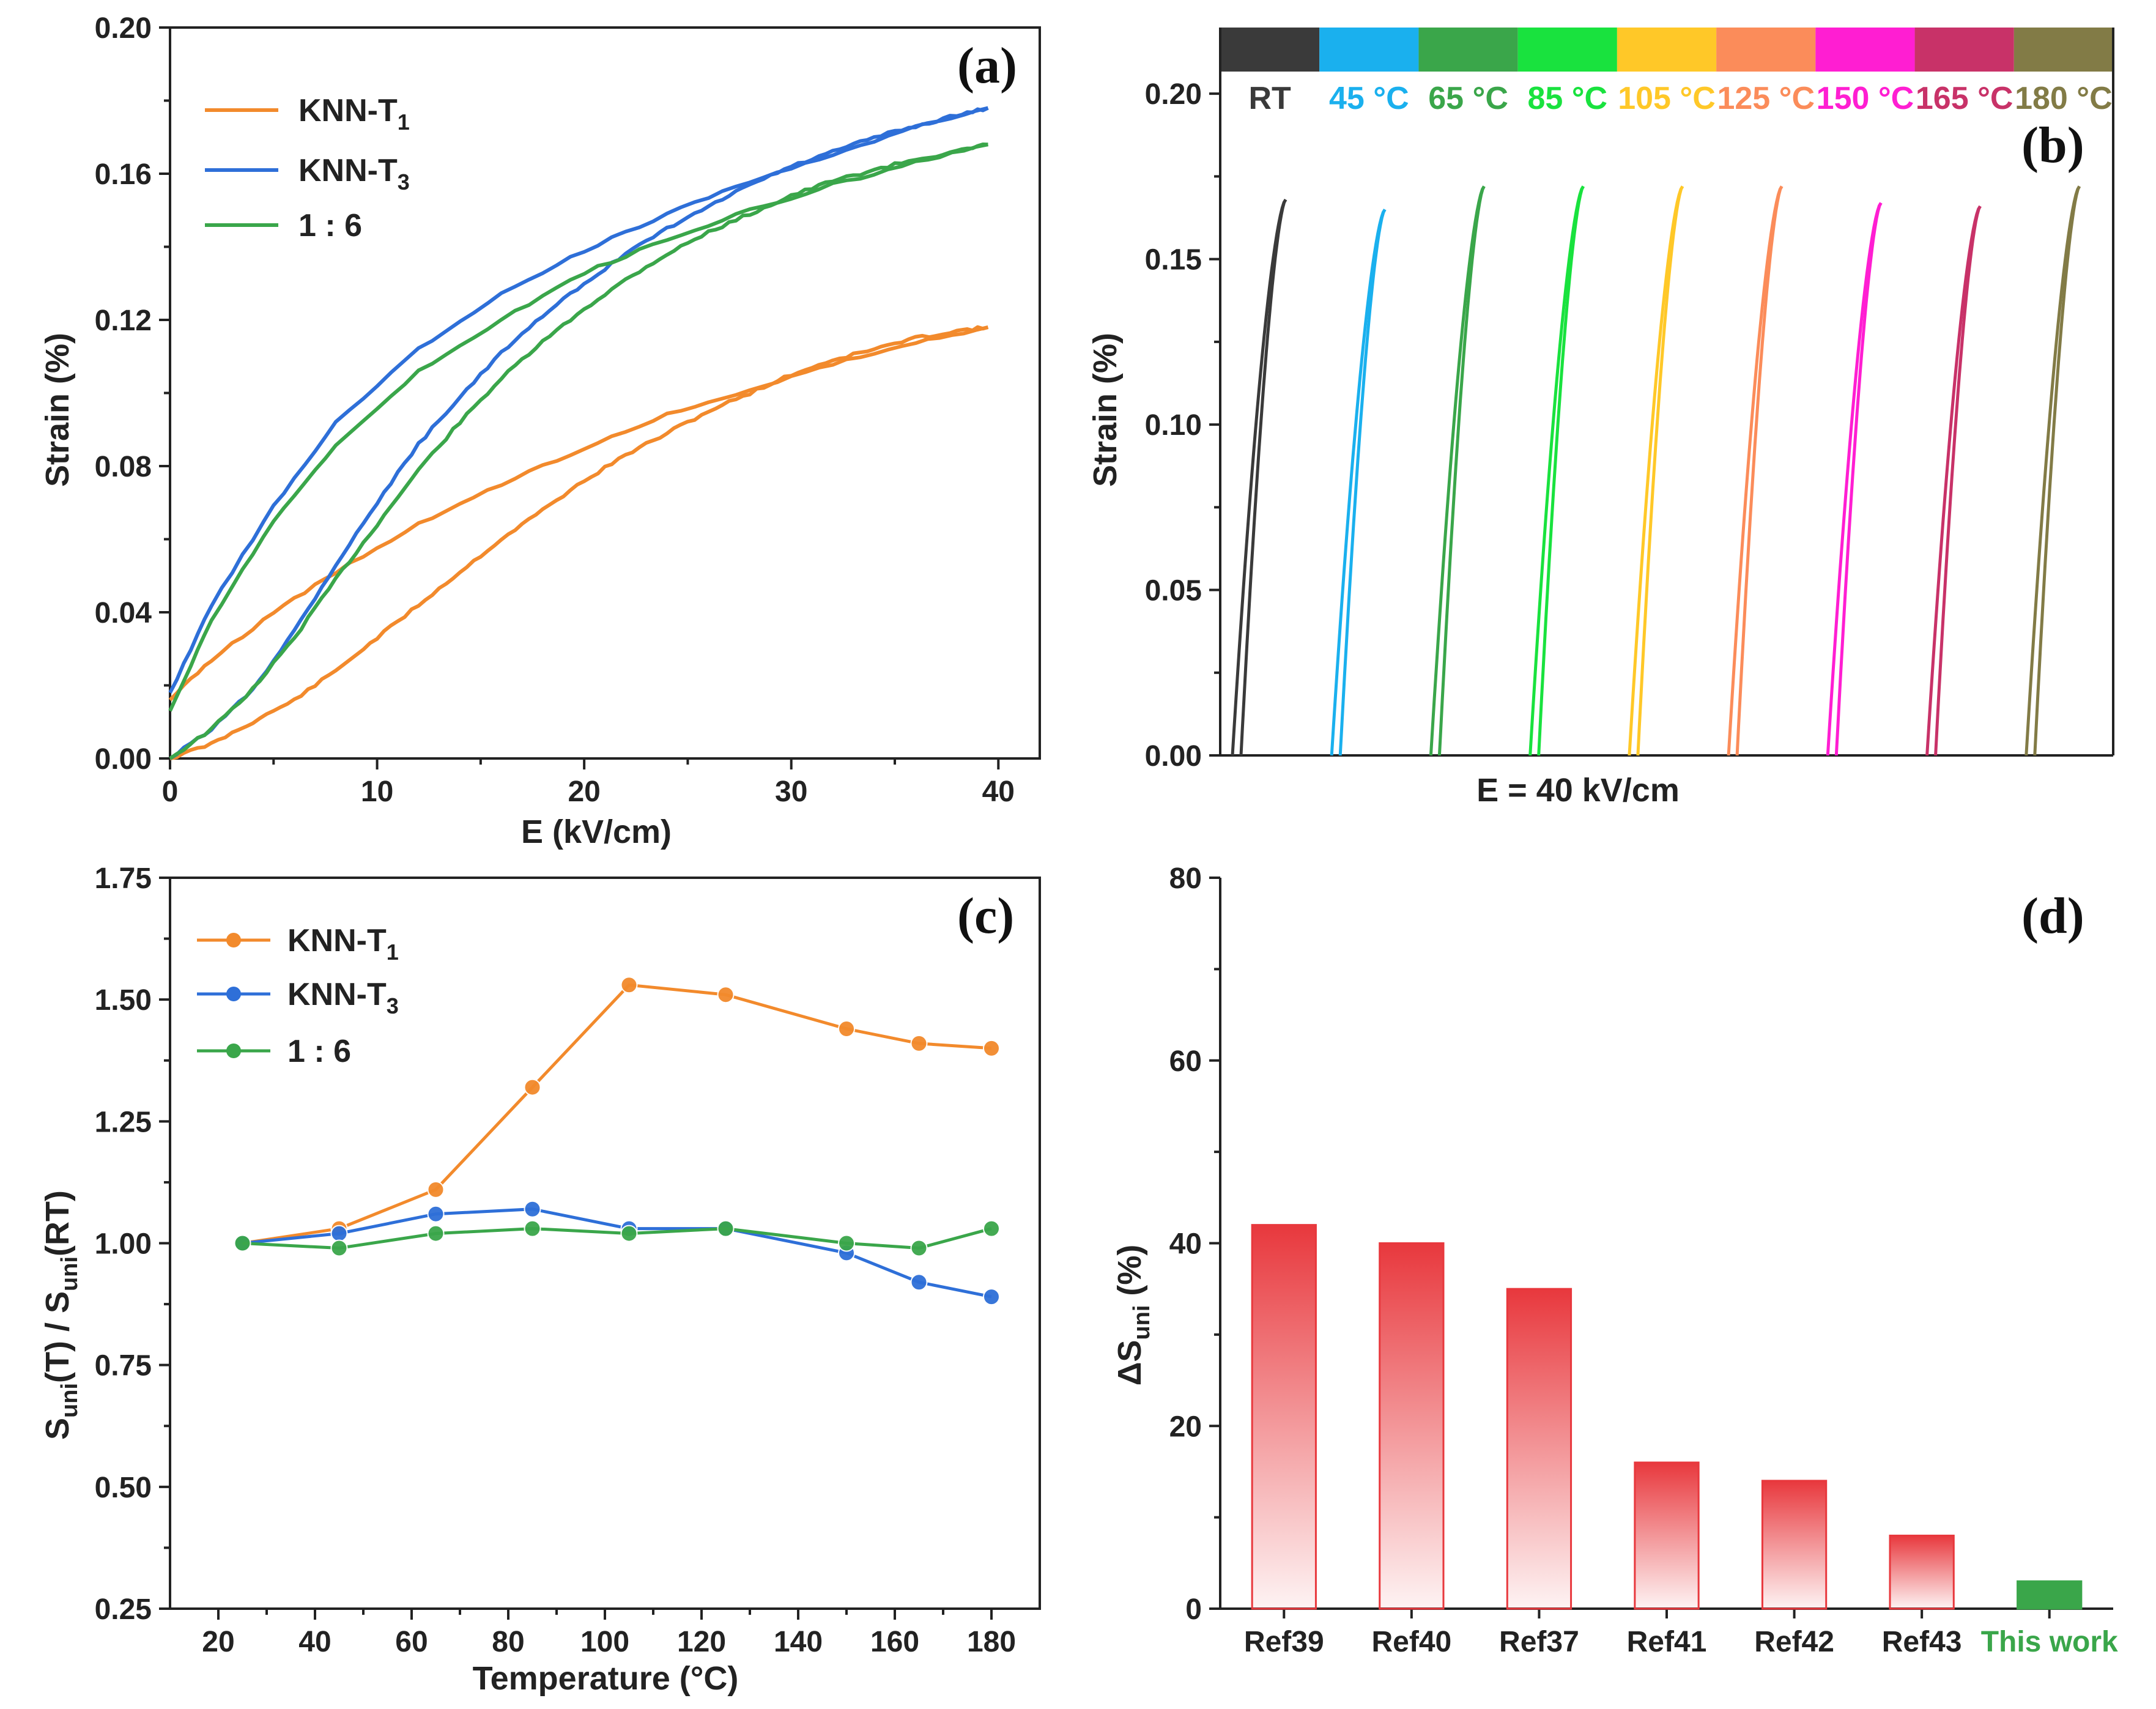 This screenshot has height=1709, width=2156. Describe the element at coordinates (343, 997) in the screenshot. I see `legend-c-label-2: KNN-T3` at that location.